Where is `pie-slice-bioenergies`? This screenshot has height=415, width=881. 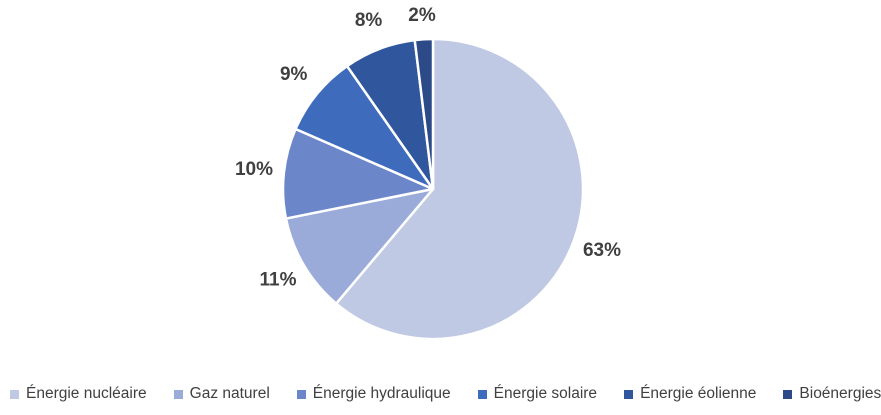 pie-slice-bioenergies is located at coordinates (424, 114).